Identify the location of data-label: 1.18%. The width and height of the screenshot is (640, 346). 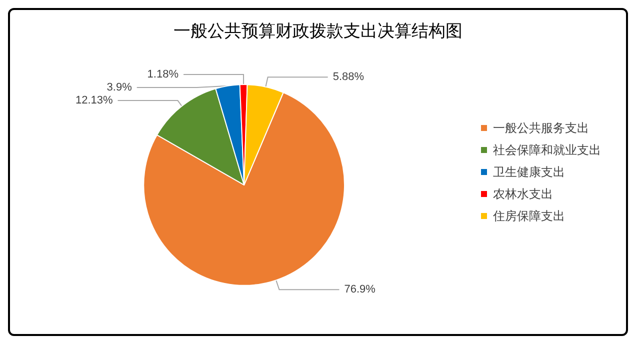
(163, 74).